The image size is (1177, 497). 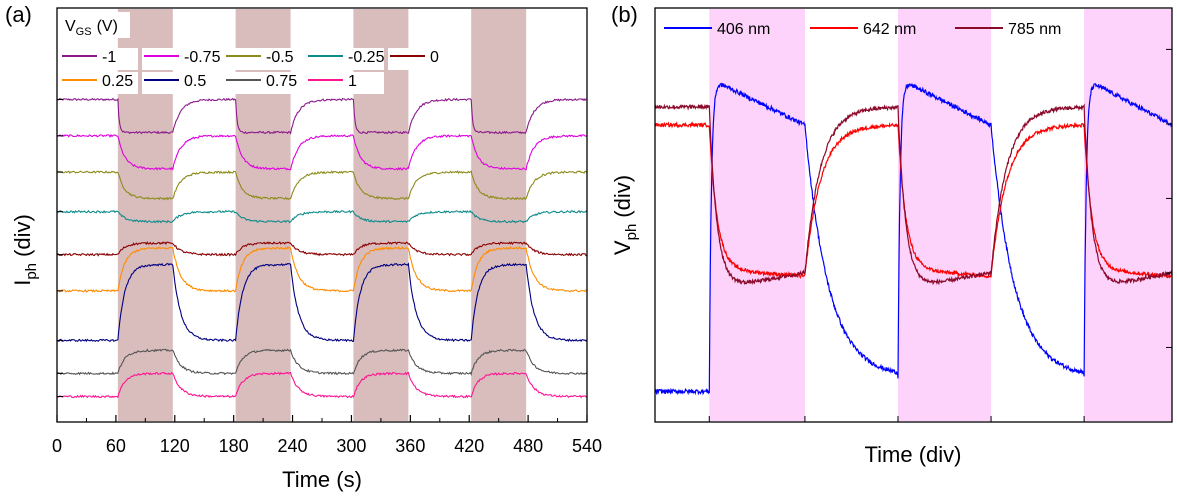 I want to click on panel-b-y-label-main: V, so click(x=622, y=247).